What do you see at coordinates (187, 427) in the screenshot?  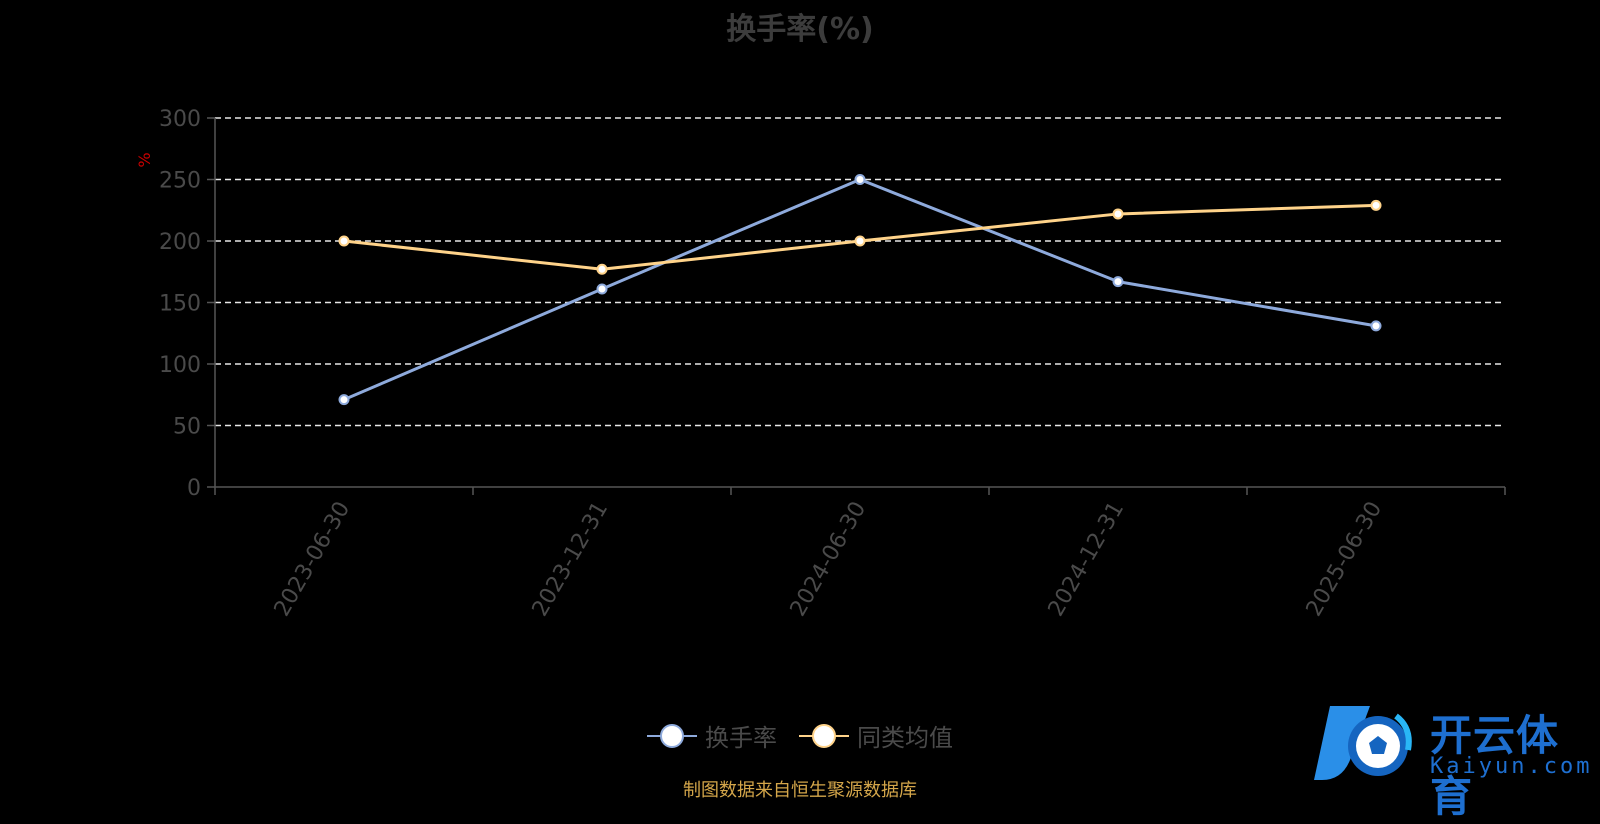 I see `y-tick-label: 50` at bounding box center [187, 427].